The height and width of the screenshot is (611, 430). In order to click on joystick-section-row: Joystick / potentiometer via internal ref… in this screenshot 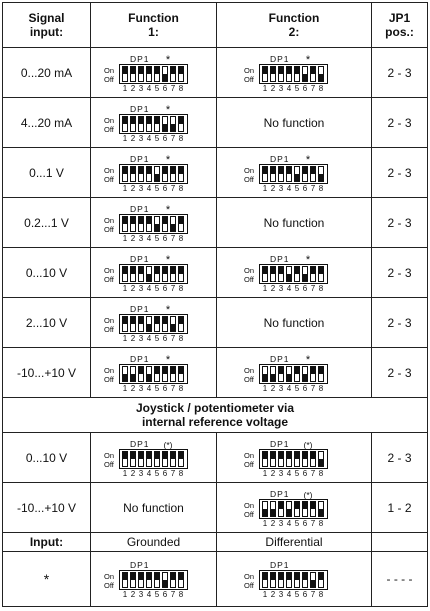, I will do `click(215, 415)`.